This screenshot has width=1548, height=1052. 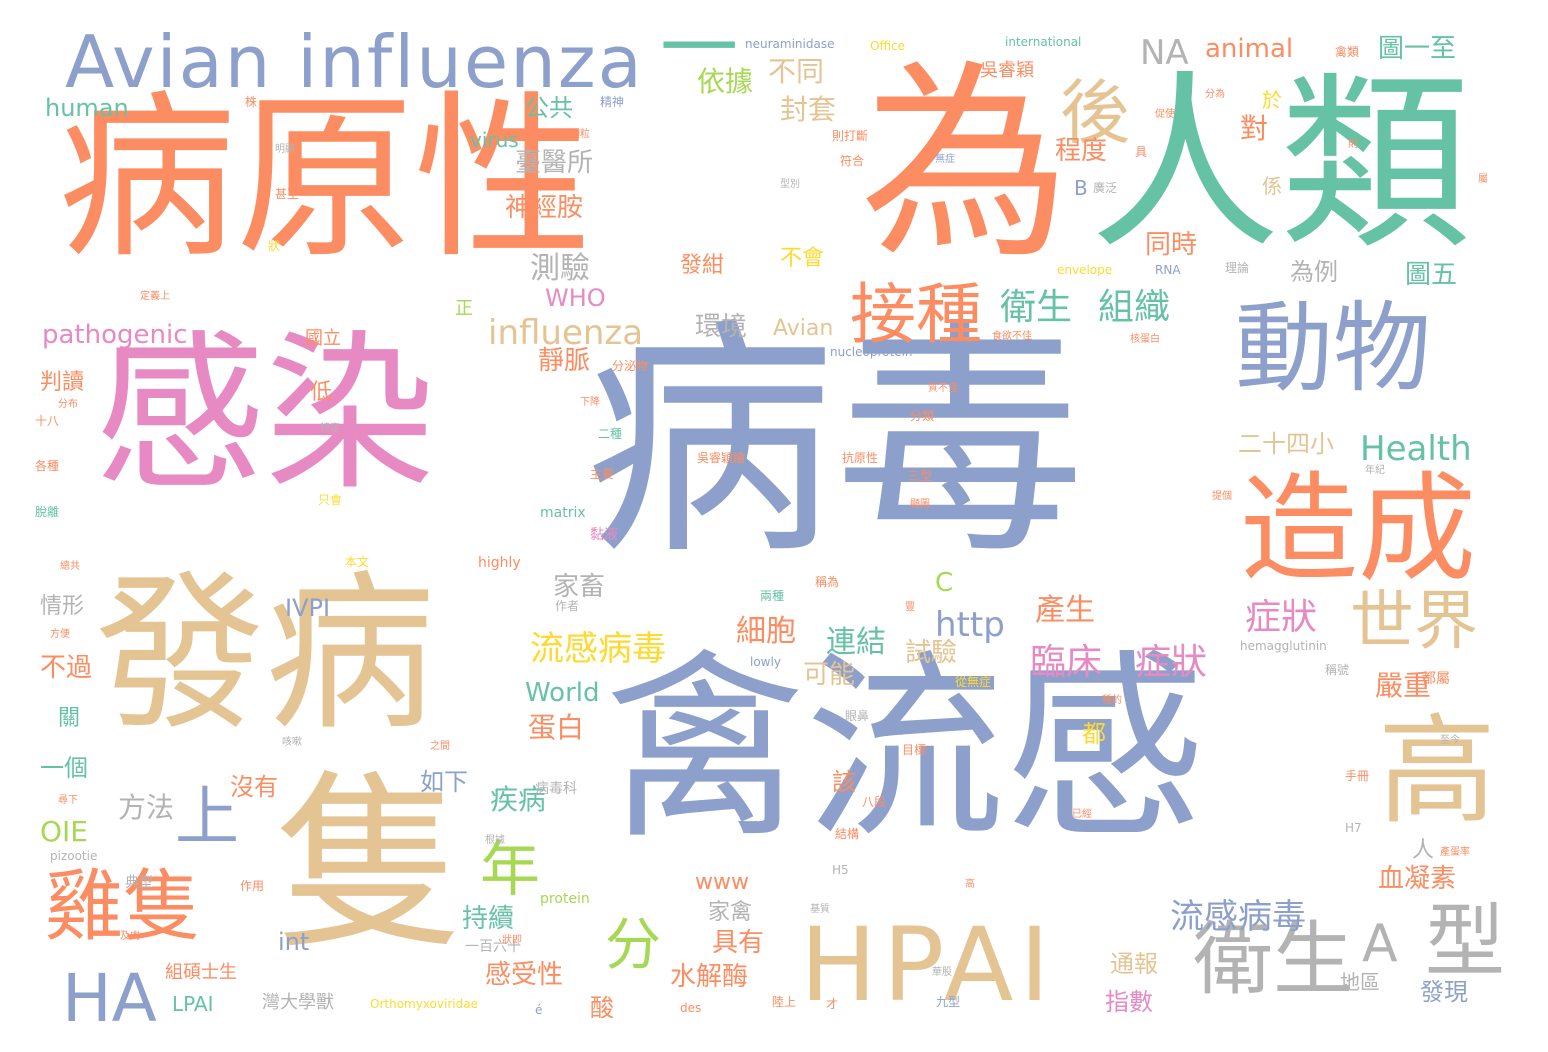 What do you see at coordinates (1082, 814) in the screenshot?
I see `word: 已經` at bounding box center [1082, 814].